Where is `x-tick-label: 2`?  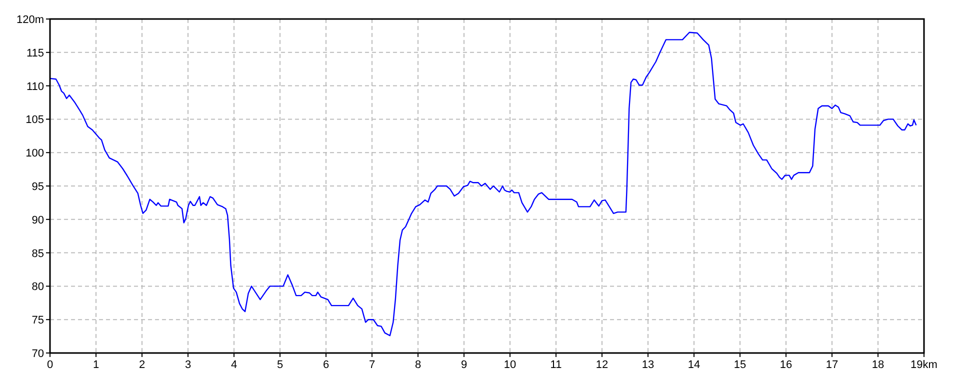 x-tick-label: 2 is located at coordinates (142, 365).